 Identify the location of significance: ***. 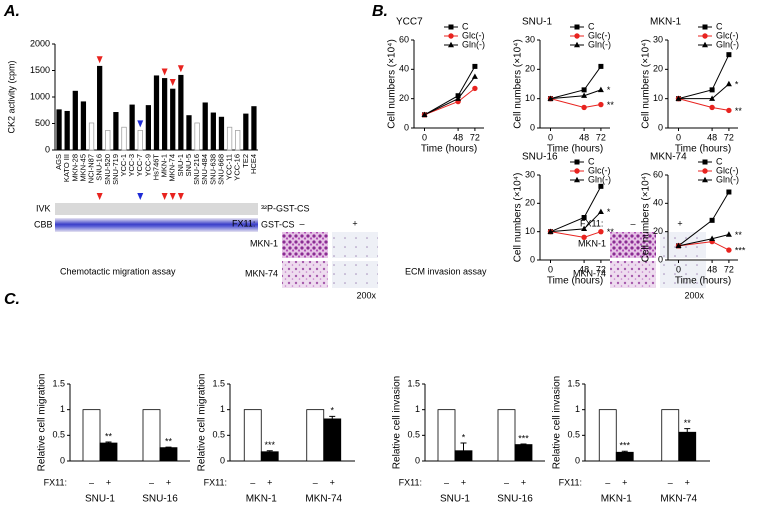
(624, 446).